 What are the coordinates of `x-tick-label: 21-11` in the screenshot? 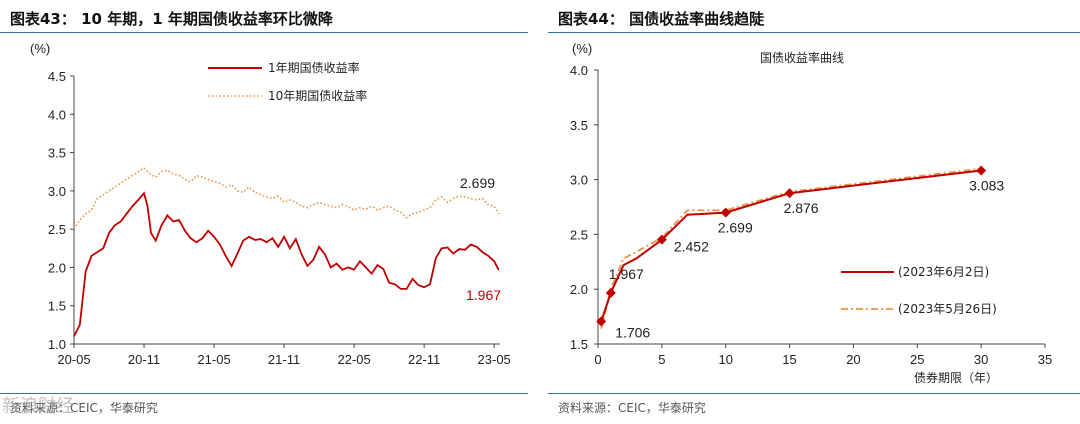 It's located at (284, 359).